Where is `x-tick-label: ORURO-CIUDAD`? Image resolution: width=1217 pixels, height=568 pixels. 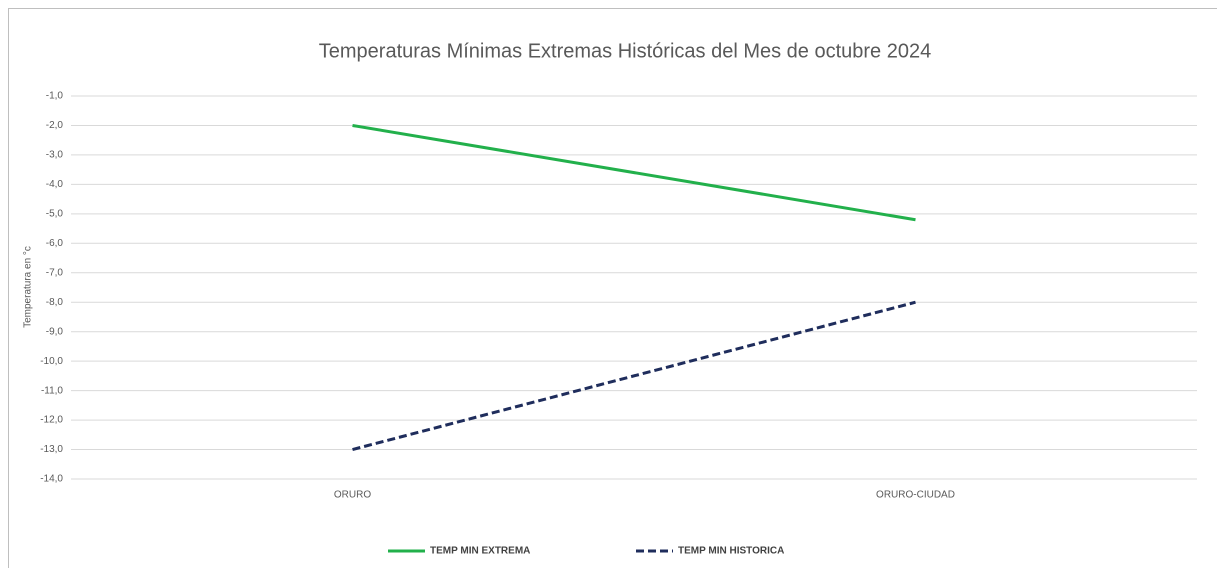
x-tick-label: ORURO-CIUDAD is located at coordinates (915, 495).